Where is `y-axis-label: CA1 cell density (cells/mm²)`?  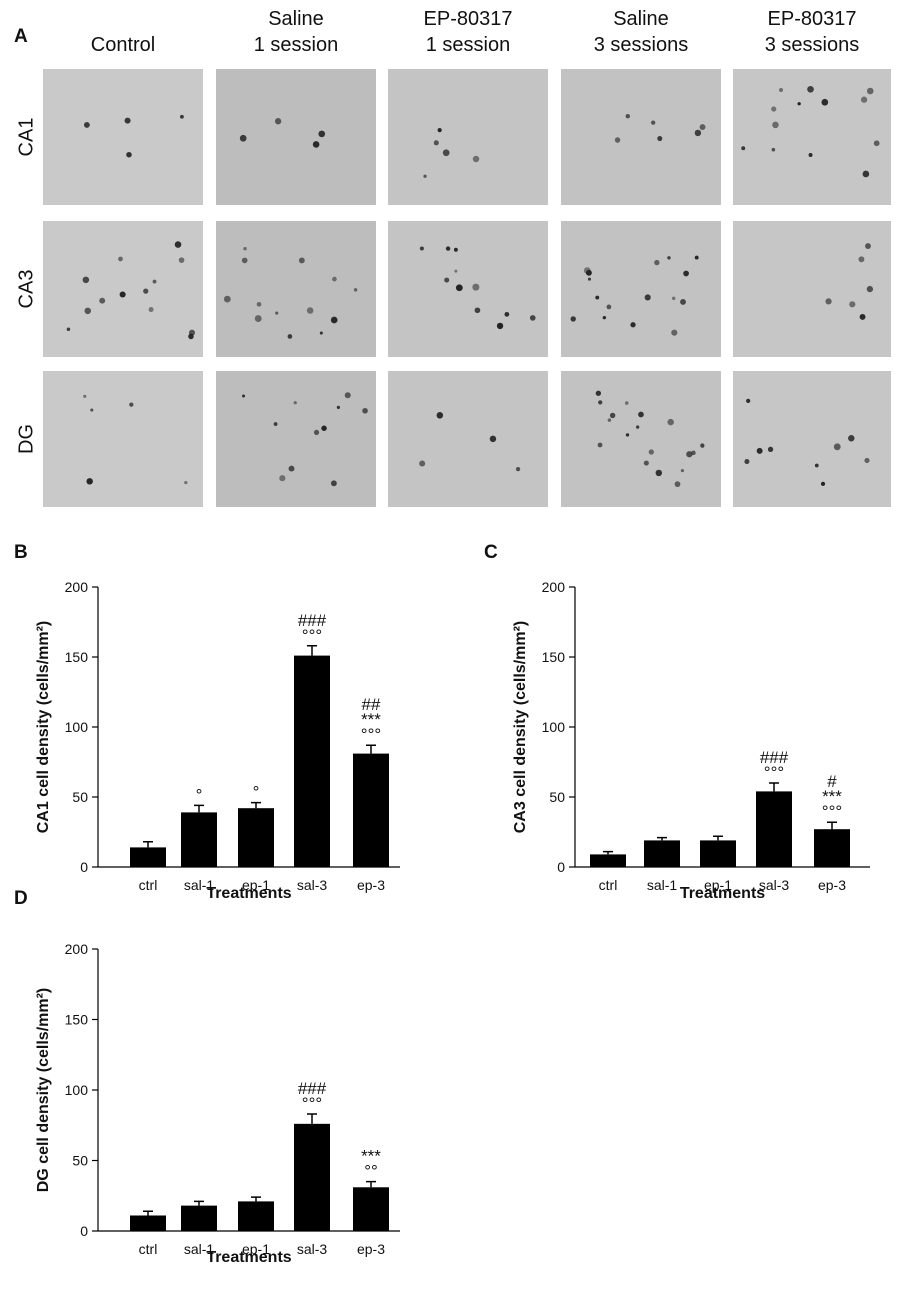
y-axis-label: CA1 cell density (cells/mm²) is located at coordinates (43, 727).